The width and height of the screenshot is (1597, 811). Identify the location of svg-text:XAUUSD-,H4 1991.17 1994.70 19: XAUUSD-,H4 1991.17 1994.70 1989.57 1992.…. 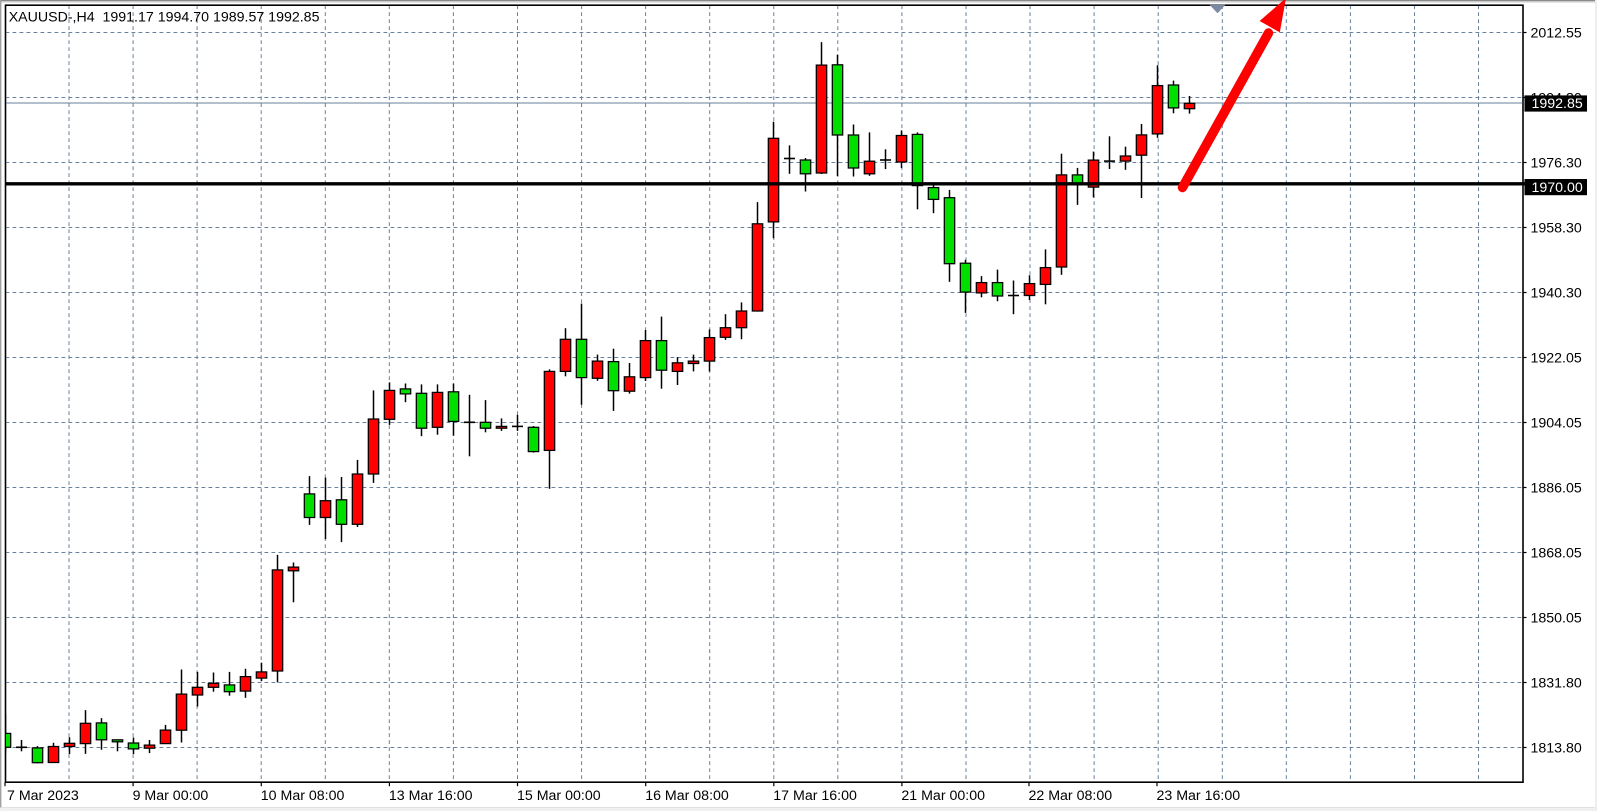
(164, 17).